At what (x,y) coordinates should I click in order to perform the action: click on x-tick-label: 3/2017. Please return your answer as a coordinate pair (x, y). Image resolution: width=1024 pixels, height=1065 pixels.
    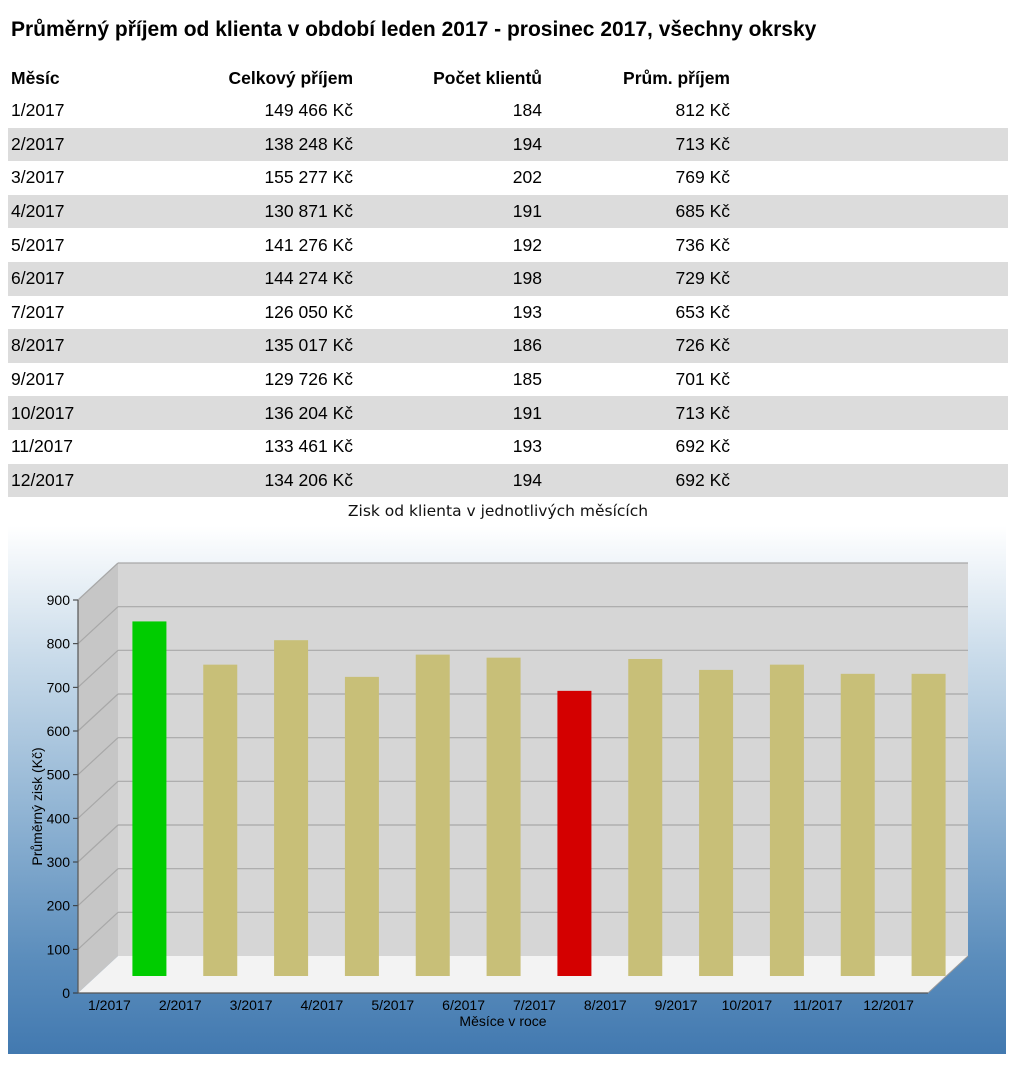
    Looking at the image, I should click on (251, 1005).